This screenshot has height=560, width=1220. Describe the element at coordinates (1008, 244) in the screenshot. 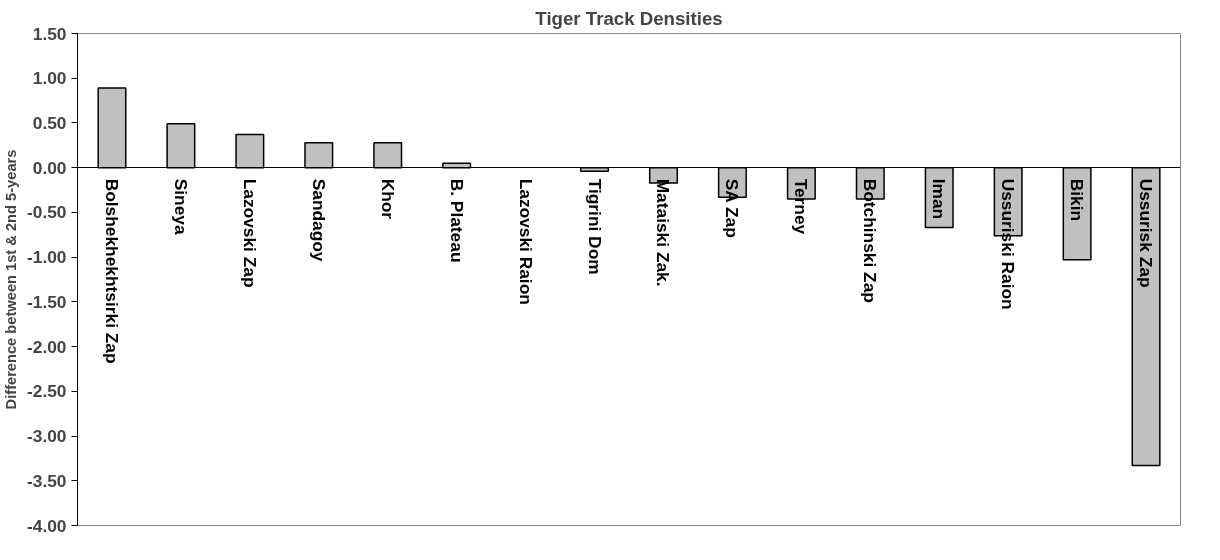

I see `x-tick-label: Ussuriski Raion` at that location.